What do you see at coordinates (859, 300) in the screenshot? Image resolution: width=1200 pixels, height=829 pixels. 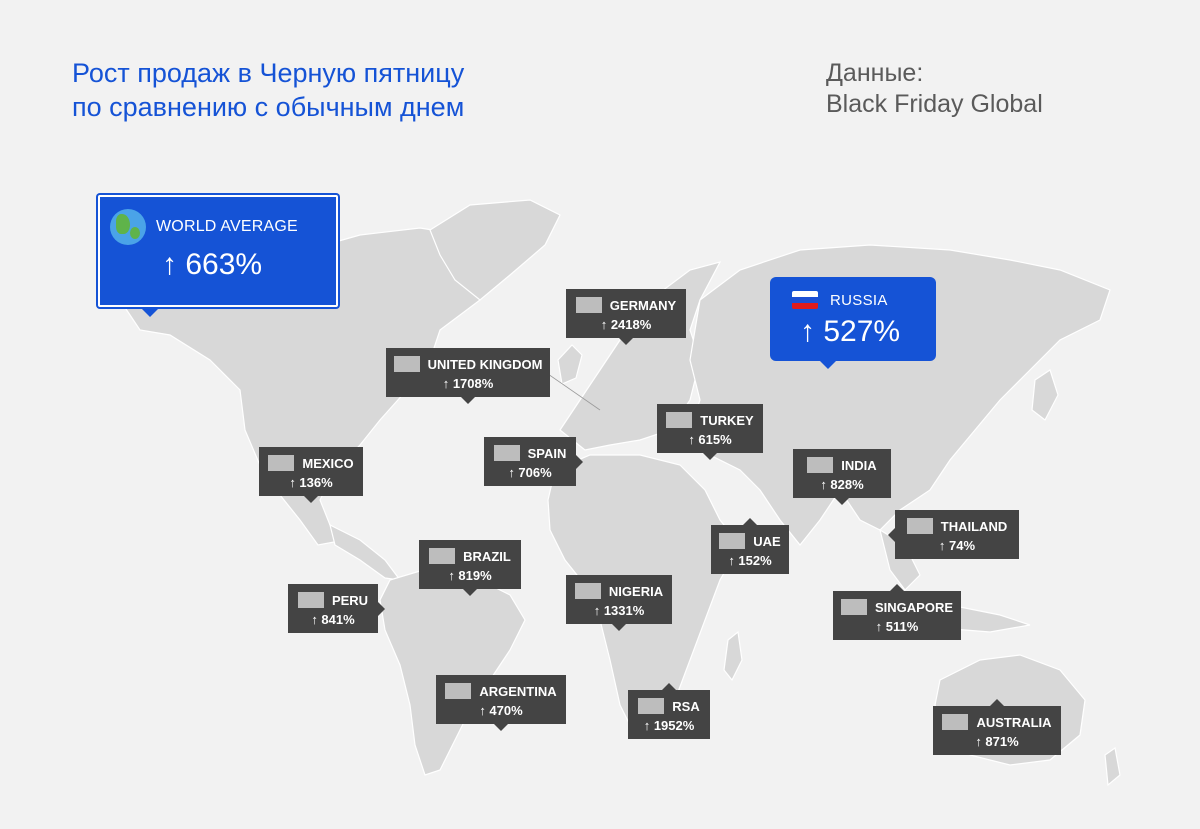 I see `russia-label: RUSSIA` at bounding box center [859, 300].